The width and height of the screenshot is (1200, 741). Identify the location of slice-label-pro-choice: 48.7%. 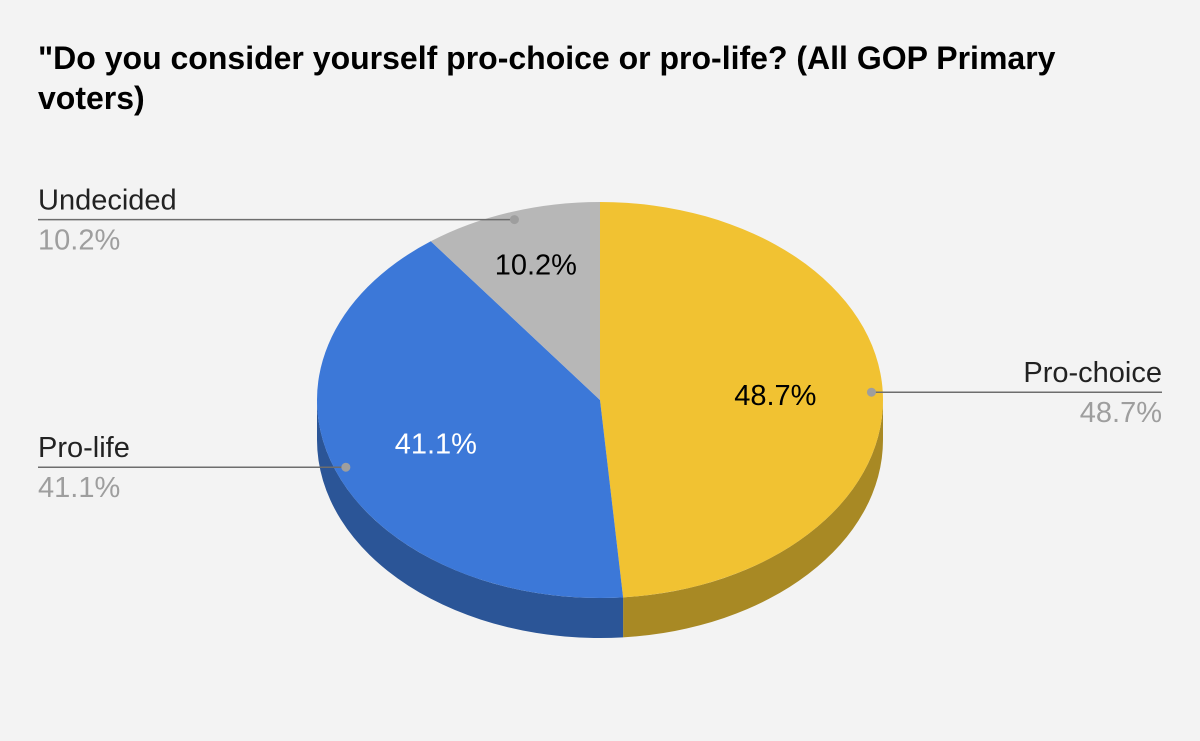
(775, 396).